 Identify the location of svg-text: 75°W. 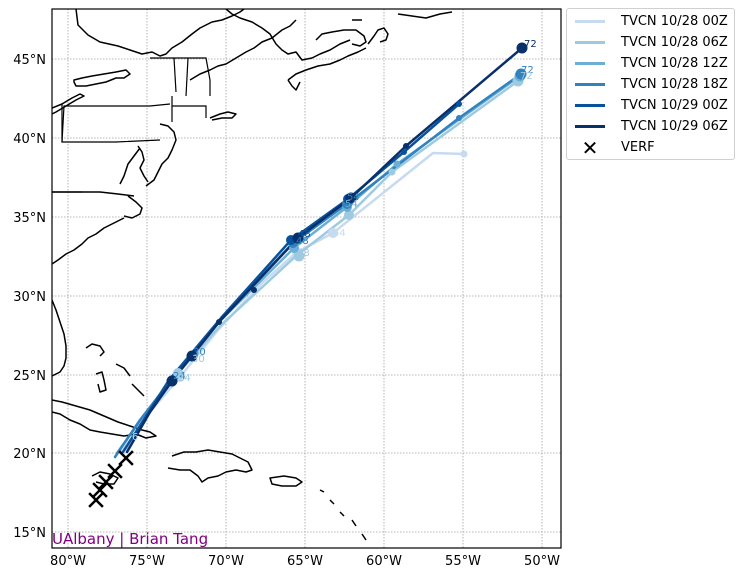
(147, 561).